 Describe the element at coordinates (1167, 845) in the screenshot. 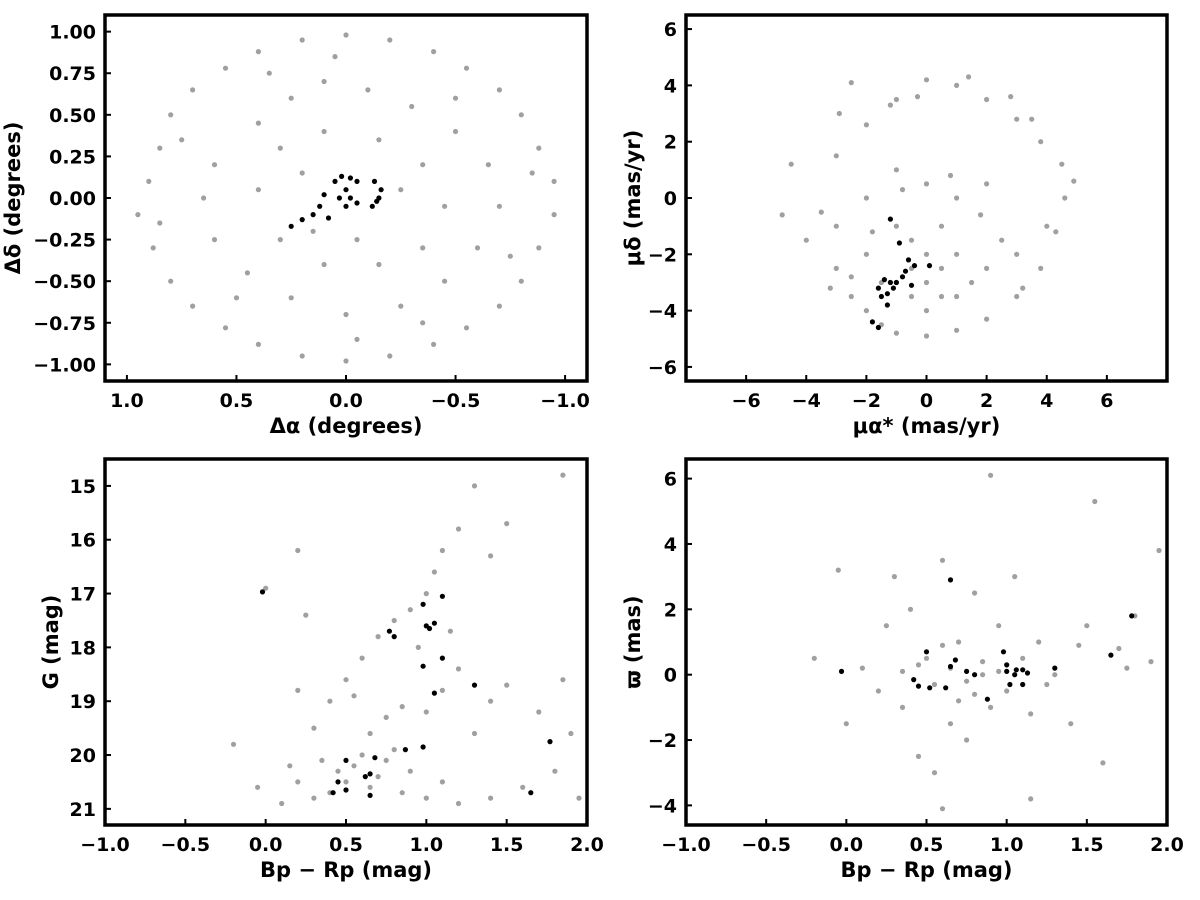

I see `x-tick-label: 2.0` at that location.